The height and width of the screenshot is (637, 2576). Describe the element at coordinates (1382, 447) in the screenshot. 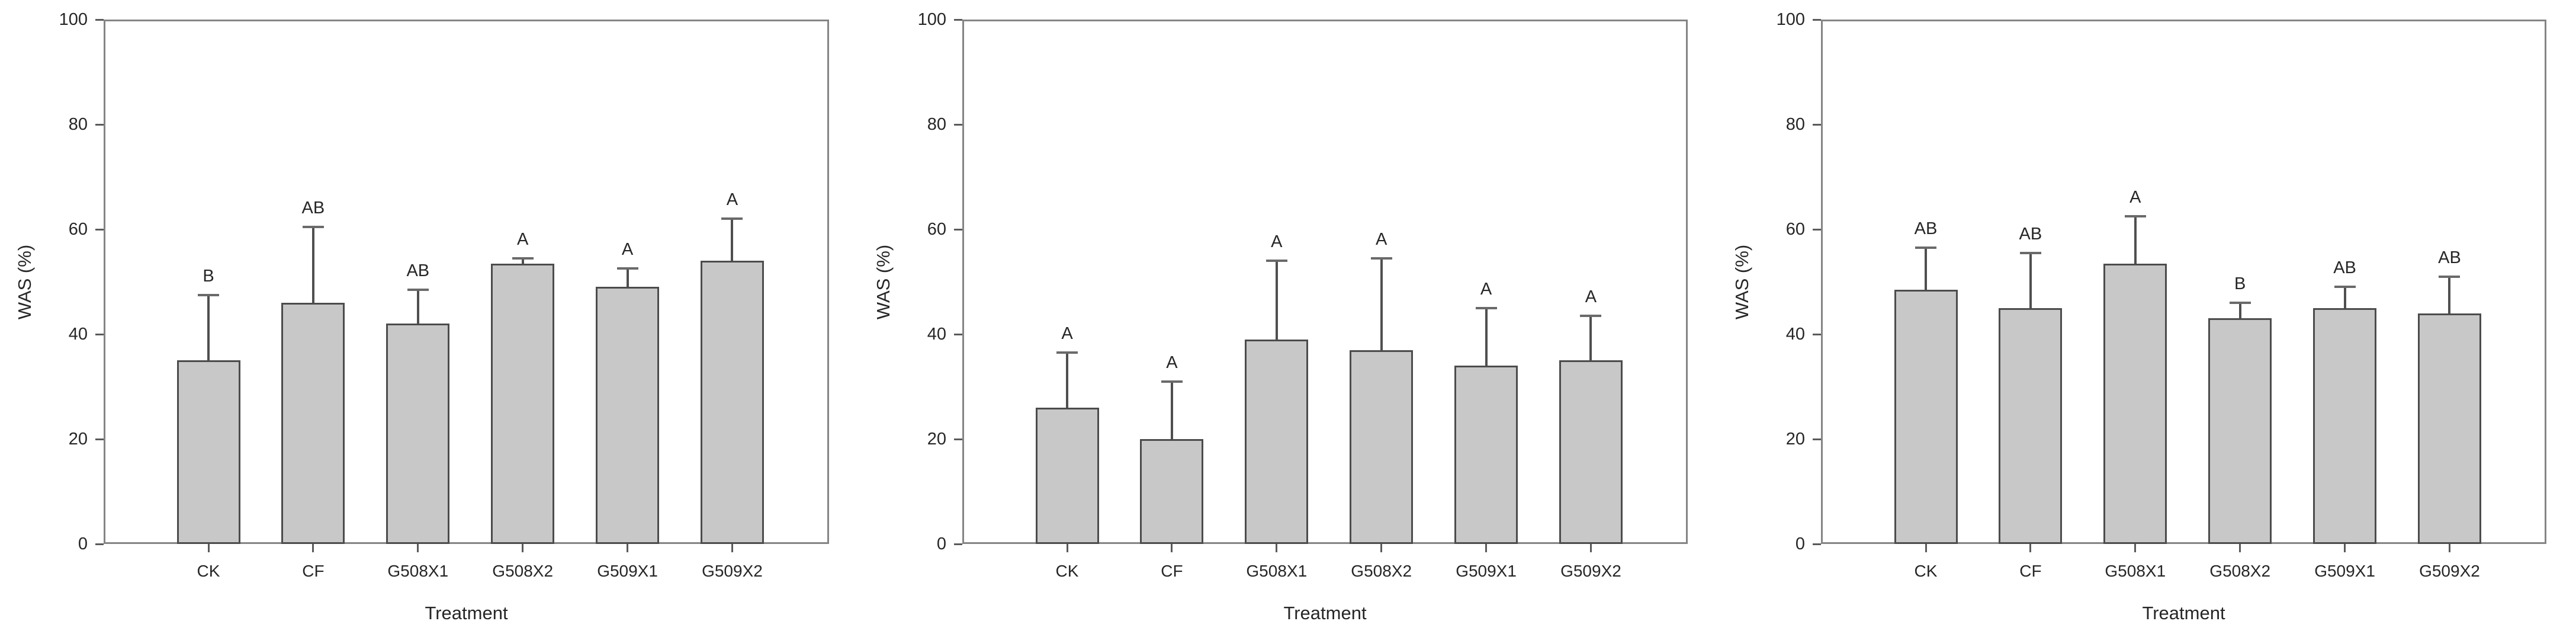

I see `bar-g508x2` at that location.